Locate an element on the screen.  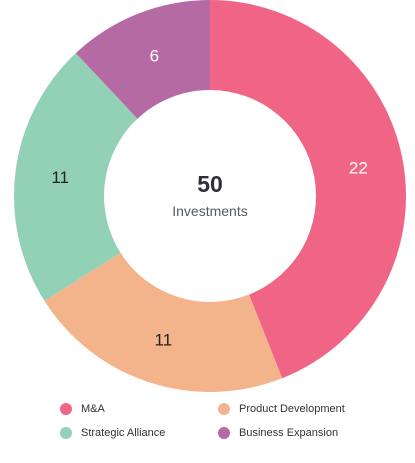
legend-item-product-development: Product Development is located at coordinates (304, 409).